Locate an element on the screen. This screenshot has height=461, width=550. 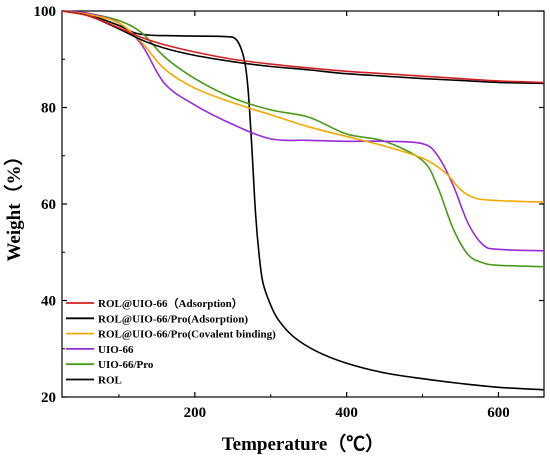
x-axis-title: Temperature（℃） is located at coordinates (303, 443).